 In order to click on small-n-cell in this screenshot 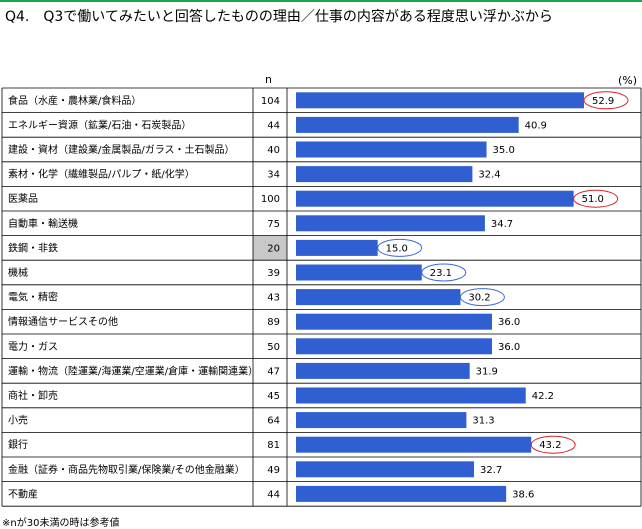, I will do `click(270, 248)`.